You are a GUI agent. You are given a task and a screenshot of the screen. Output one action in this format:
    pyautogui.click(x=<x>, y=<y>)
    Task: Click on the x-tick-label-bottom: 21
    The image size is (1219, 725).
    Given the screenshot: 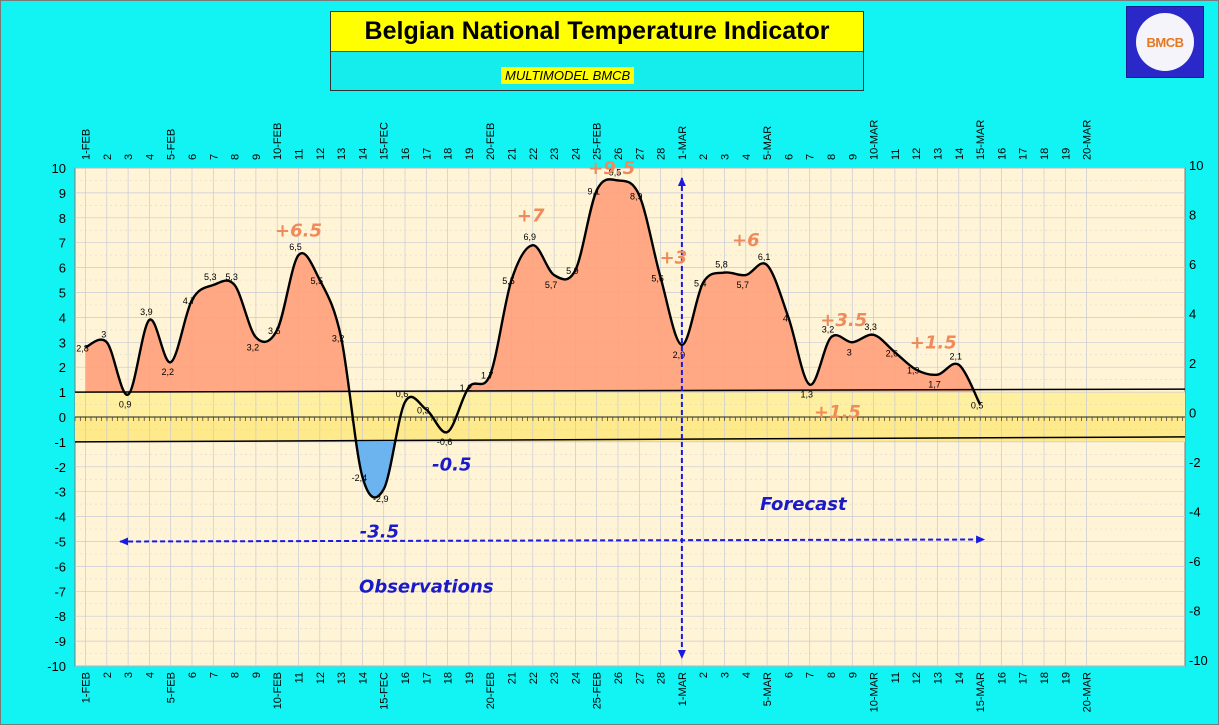 What is the action you would take?
    pyautogui.click(x=513, y=678)
    